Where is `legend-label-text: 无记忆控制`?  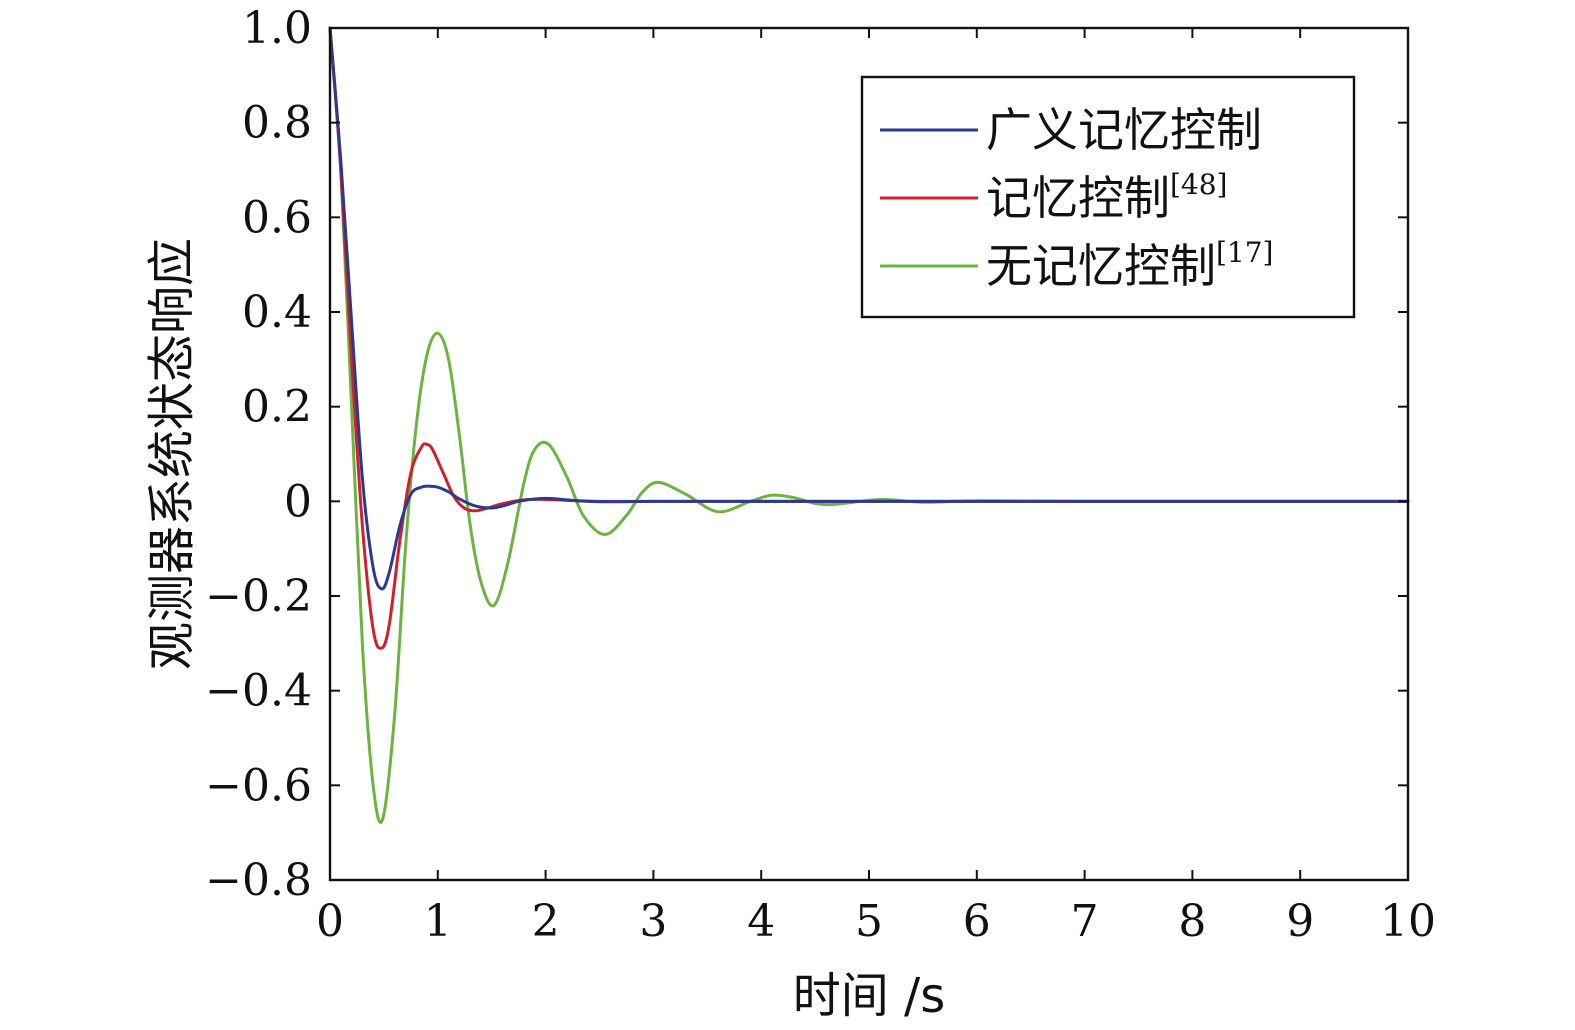
legend-label-text: 无记忆控制 is located at coordinates (1101, 266).